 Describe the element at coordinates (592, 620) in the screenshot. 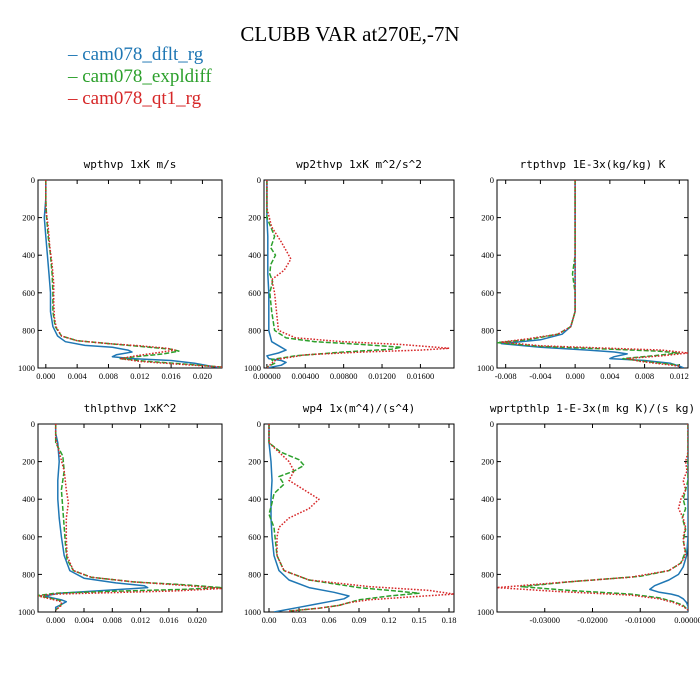

I see `x-tick-label: -0.02000` at that location.